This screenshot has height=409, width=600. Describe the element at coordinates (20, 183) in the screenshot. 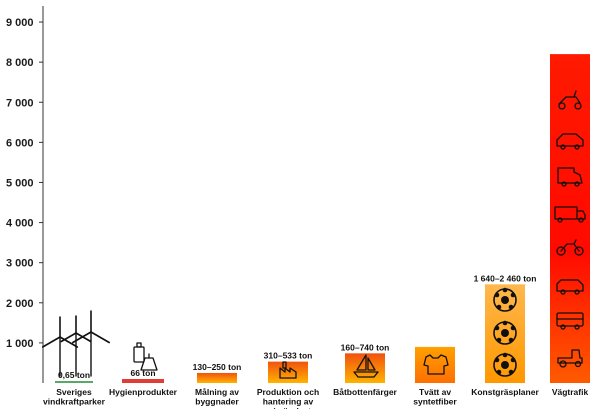

I see `y-tick-label: 5 000` at that location.